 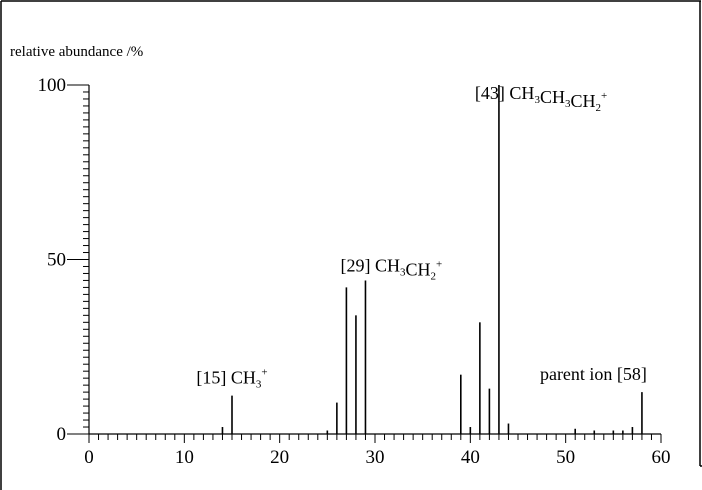 I want to click on y-tick-label: 0, so click(x=62, y=434).